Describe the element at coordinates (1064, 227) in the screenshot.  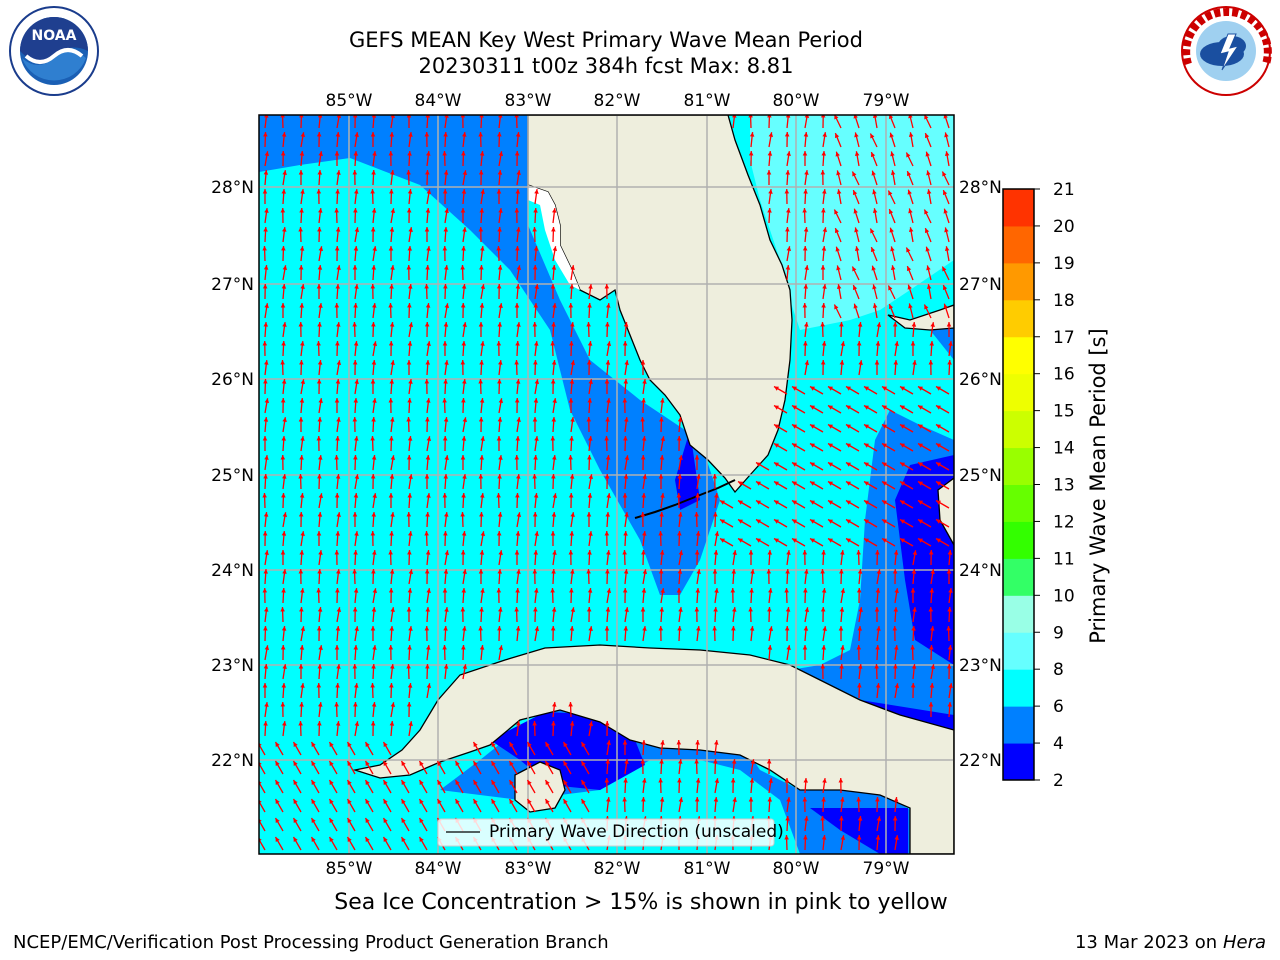
I see `colorbar-tick-label: 20` at that location.